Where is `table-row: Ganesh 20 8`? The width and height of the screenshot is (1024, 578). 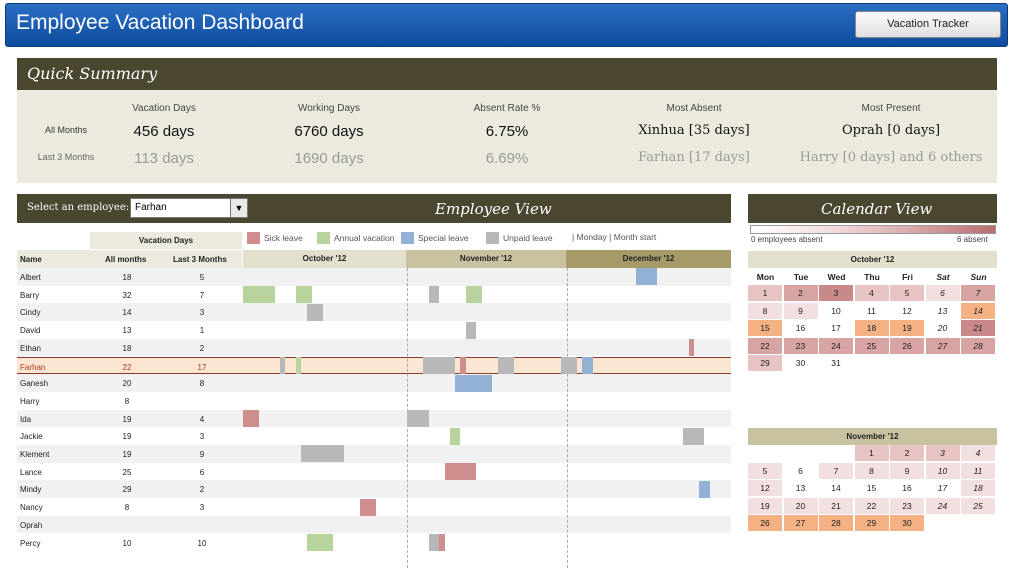
table-row: Ganesh 20 8 is located at coordinates (374, 383).